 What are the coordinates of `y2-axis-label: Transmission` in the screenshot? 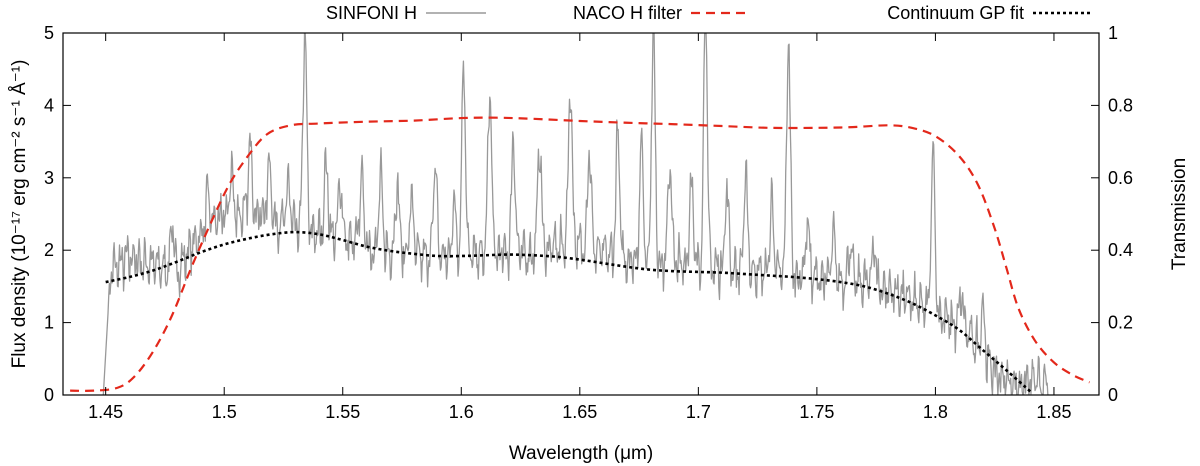 It's located at (1179, 214).